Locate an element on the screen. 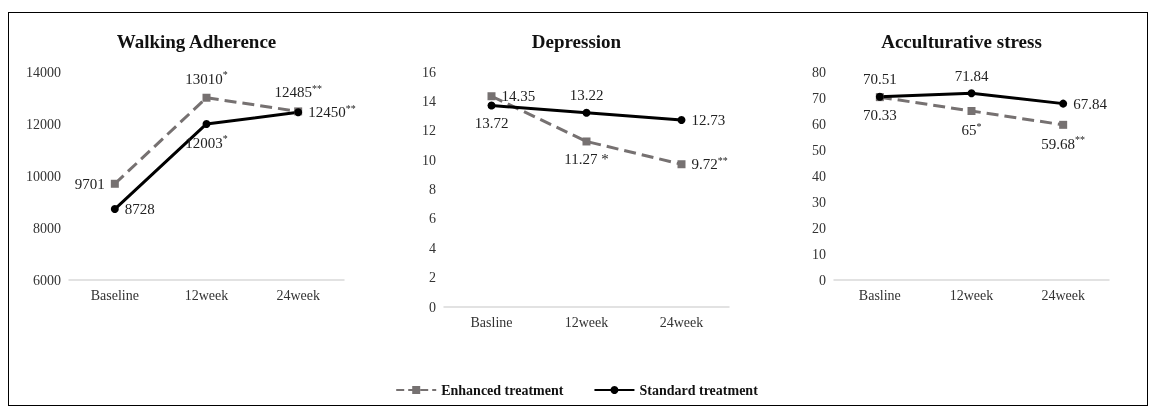 This screenshot has width=1155, height=412. data-label: 13010* is located at coordinates (206, 78).